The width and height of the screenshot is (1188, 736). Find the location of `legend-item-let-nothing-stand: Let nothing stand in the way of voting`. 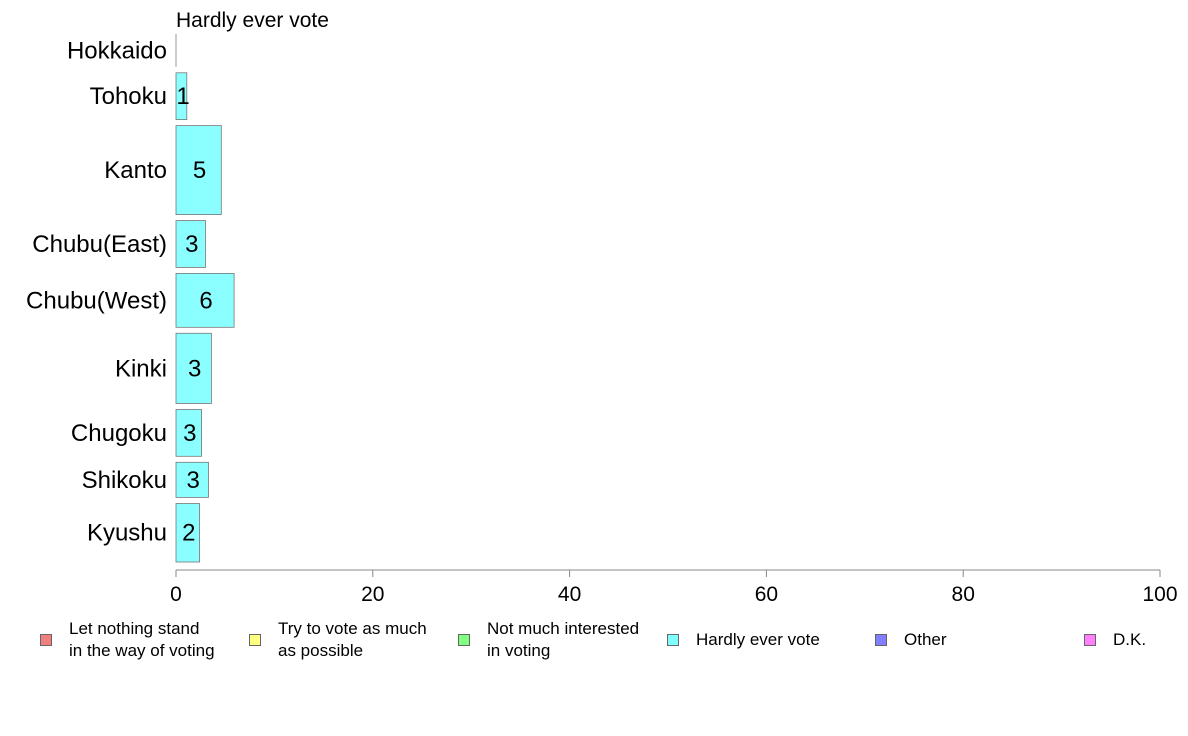

legend-item-let-nothing-stand: Let nothing stand in the way of voting is located at coordinates (127, 640).